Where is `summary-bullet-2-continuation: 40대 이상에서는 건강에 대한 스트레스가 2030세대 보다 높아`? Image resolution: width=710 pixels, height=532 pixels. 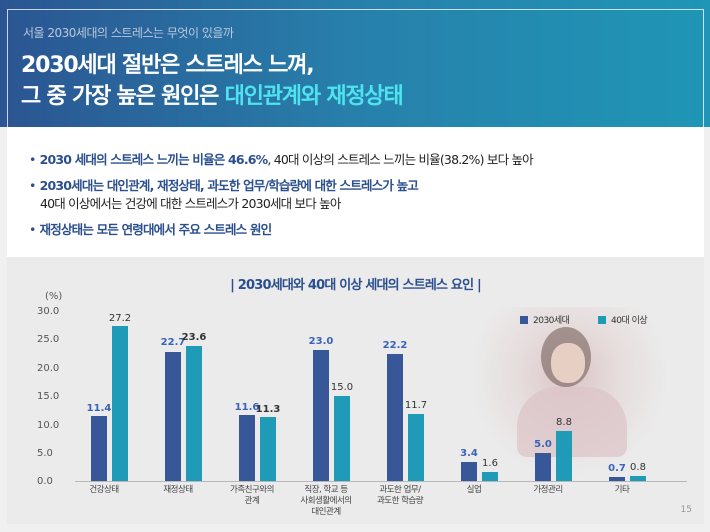 summary-bullet-2-continuation: 40대 이상에서는 건강에 대한 스트레스가 2030세대 보다 높아 is located at coordinates (190, 203).